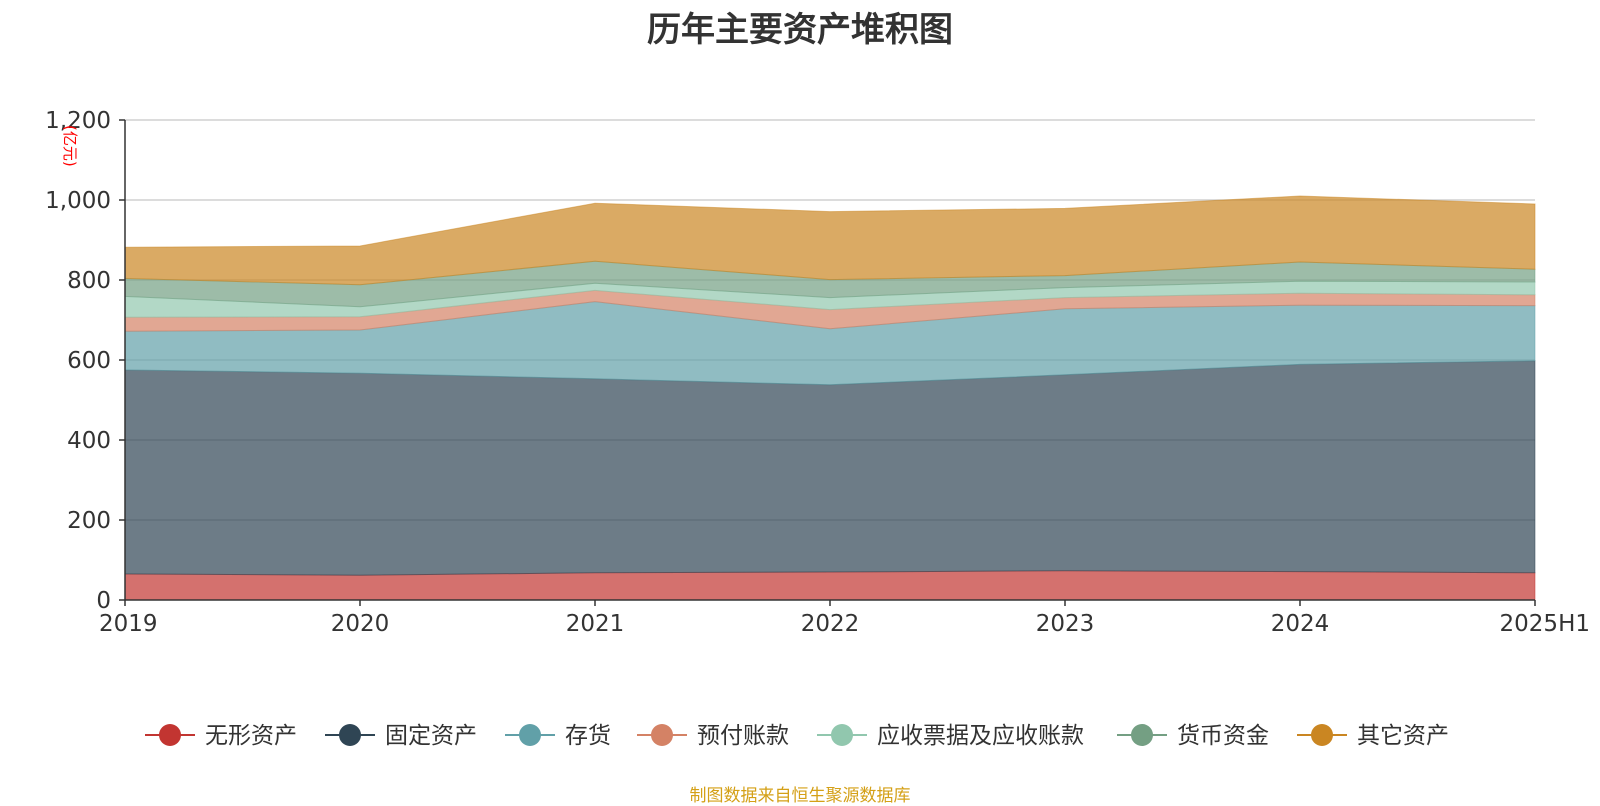 The image size is (1600, 806). What do you see at coordinates (1403, 736) in the screenshot?
I see `legend-label: 其它资产` at bounding box center [1403, 736].